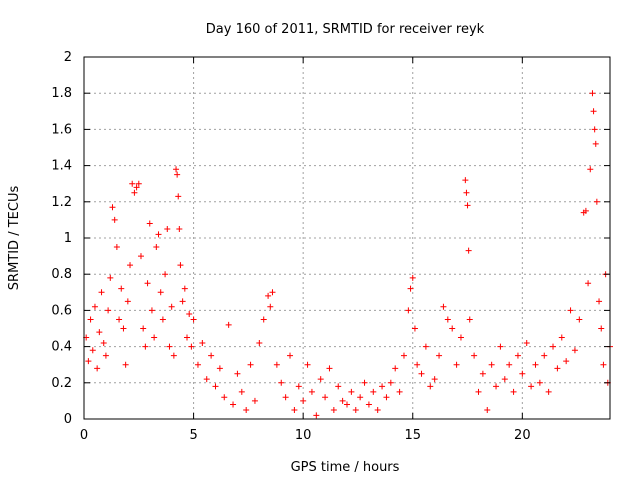 The height and width of the screenshot is (480, 640). Describe the element at coordinates (68, 57) in the screenshot. I see `y-tick-label: 2` at that location.